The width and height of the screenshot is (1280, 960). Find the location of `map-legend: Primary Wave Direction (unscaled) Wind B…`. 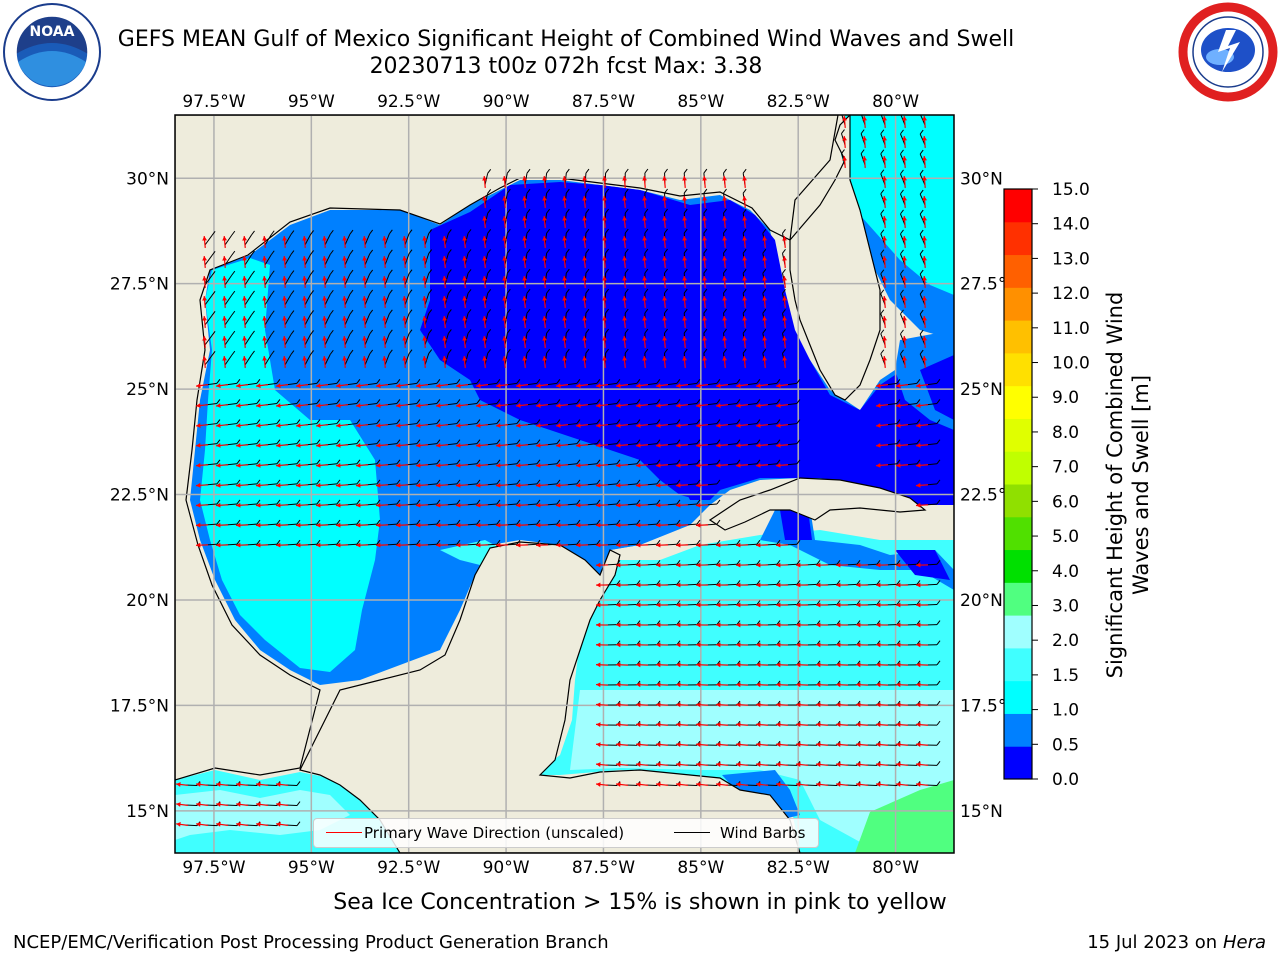

map-legend: Primary Wave Direction (unscaled) Wind B… is located at coordinates (566, 833).